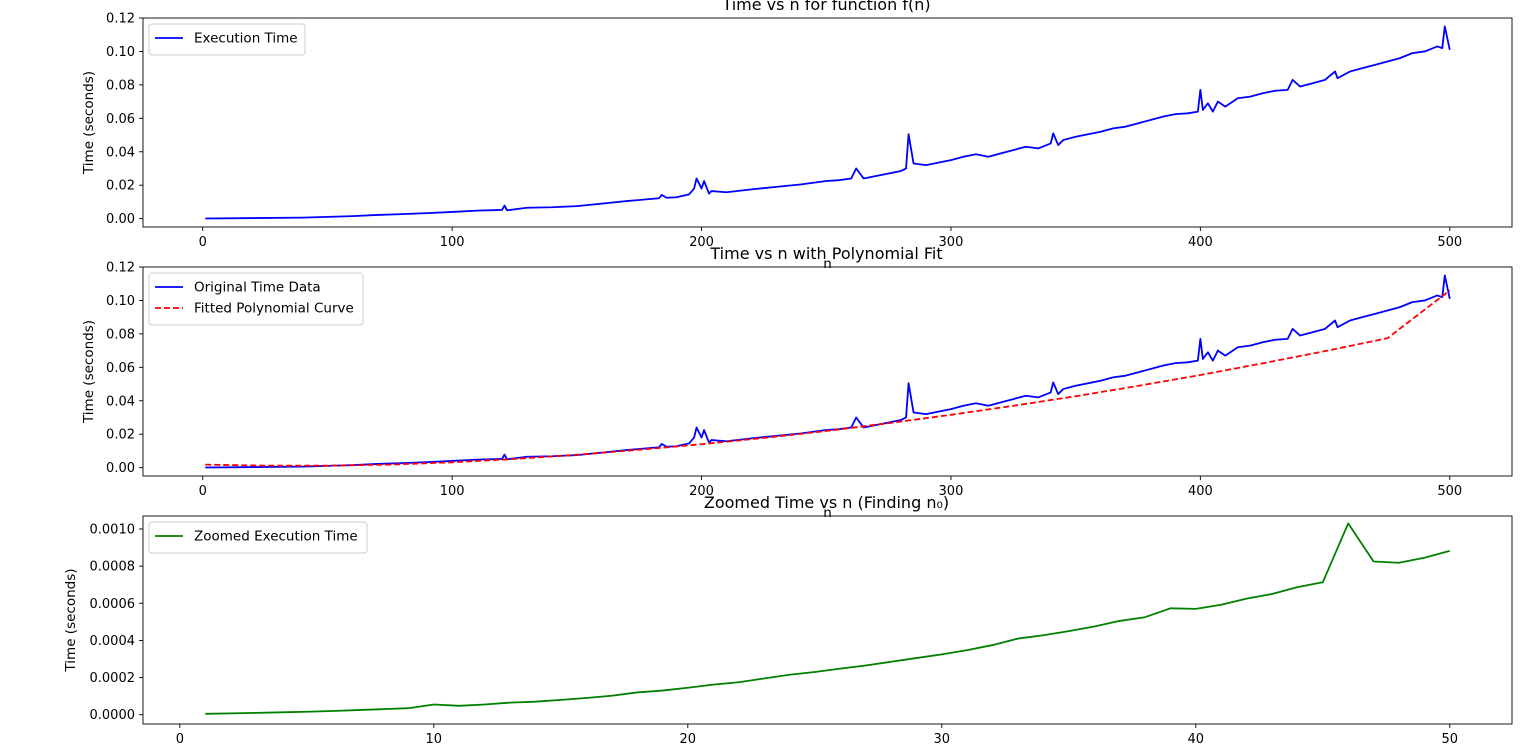 The height and width of the screenshot is (754, 1536). I want to click on x-tick-label: 20, so click(688, 739).